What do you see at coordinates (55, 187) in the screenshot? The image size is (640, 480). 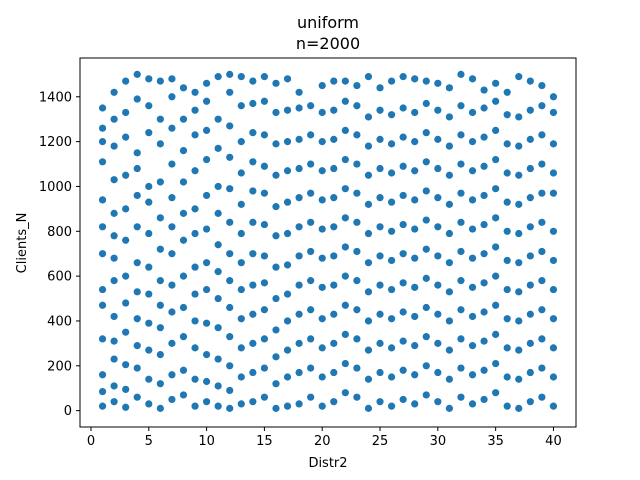 I see `y-tick-label: 1000` at bounding box center [55, 187].